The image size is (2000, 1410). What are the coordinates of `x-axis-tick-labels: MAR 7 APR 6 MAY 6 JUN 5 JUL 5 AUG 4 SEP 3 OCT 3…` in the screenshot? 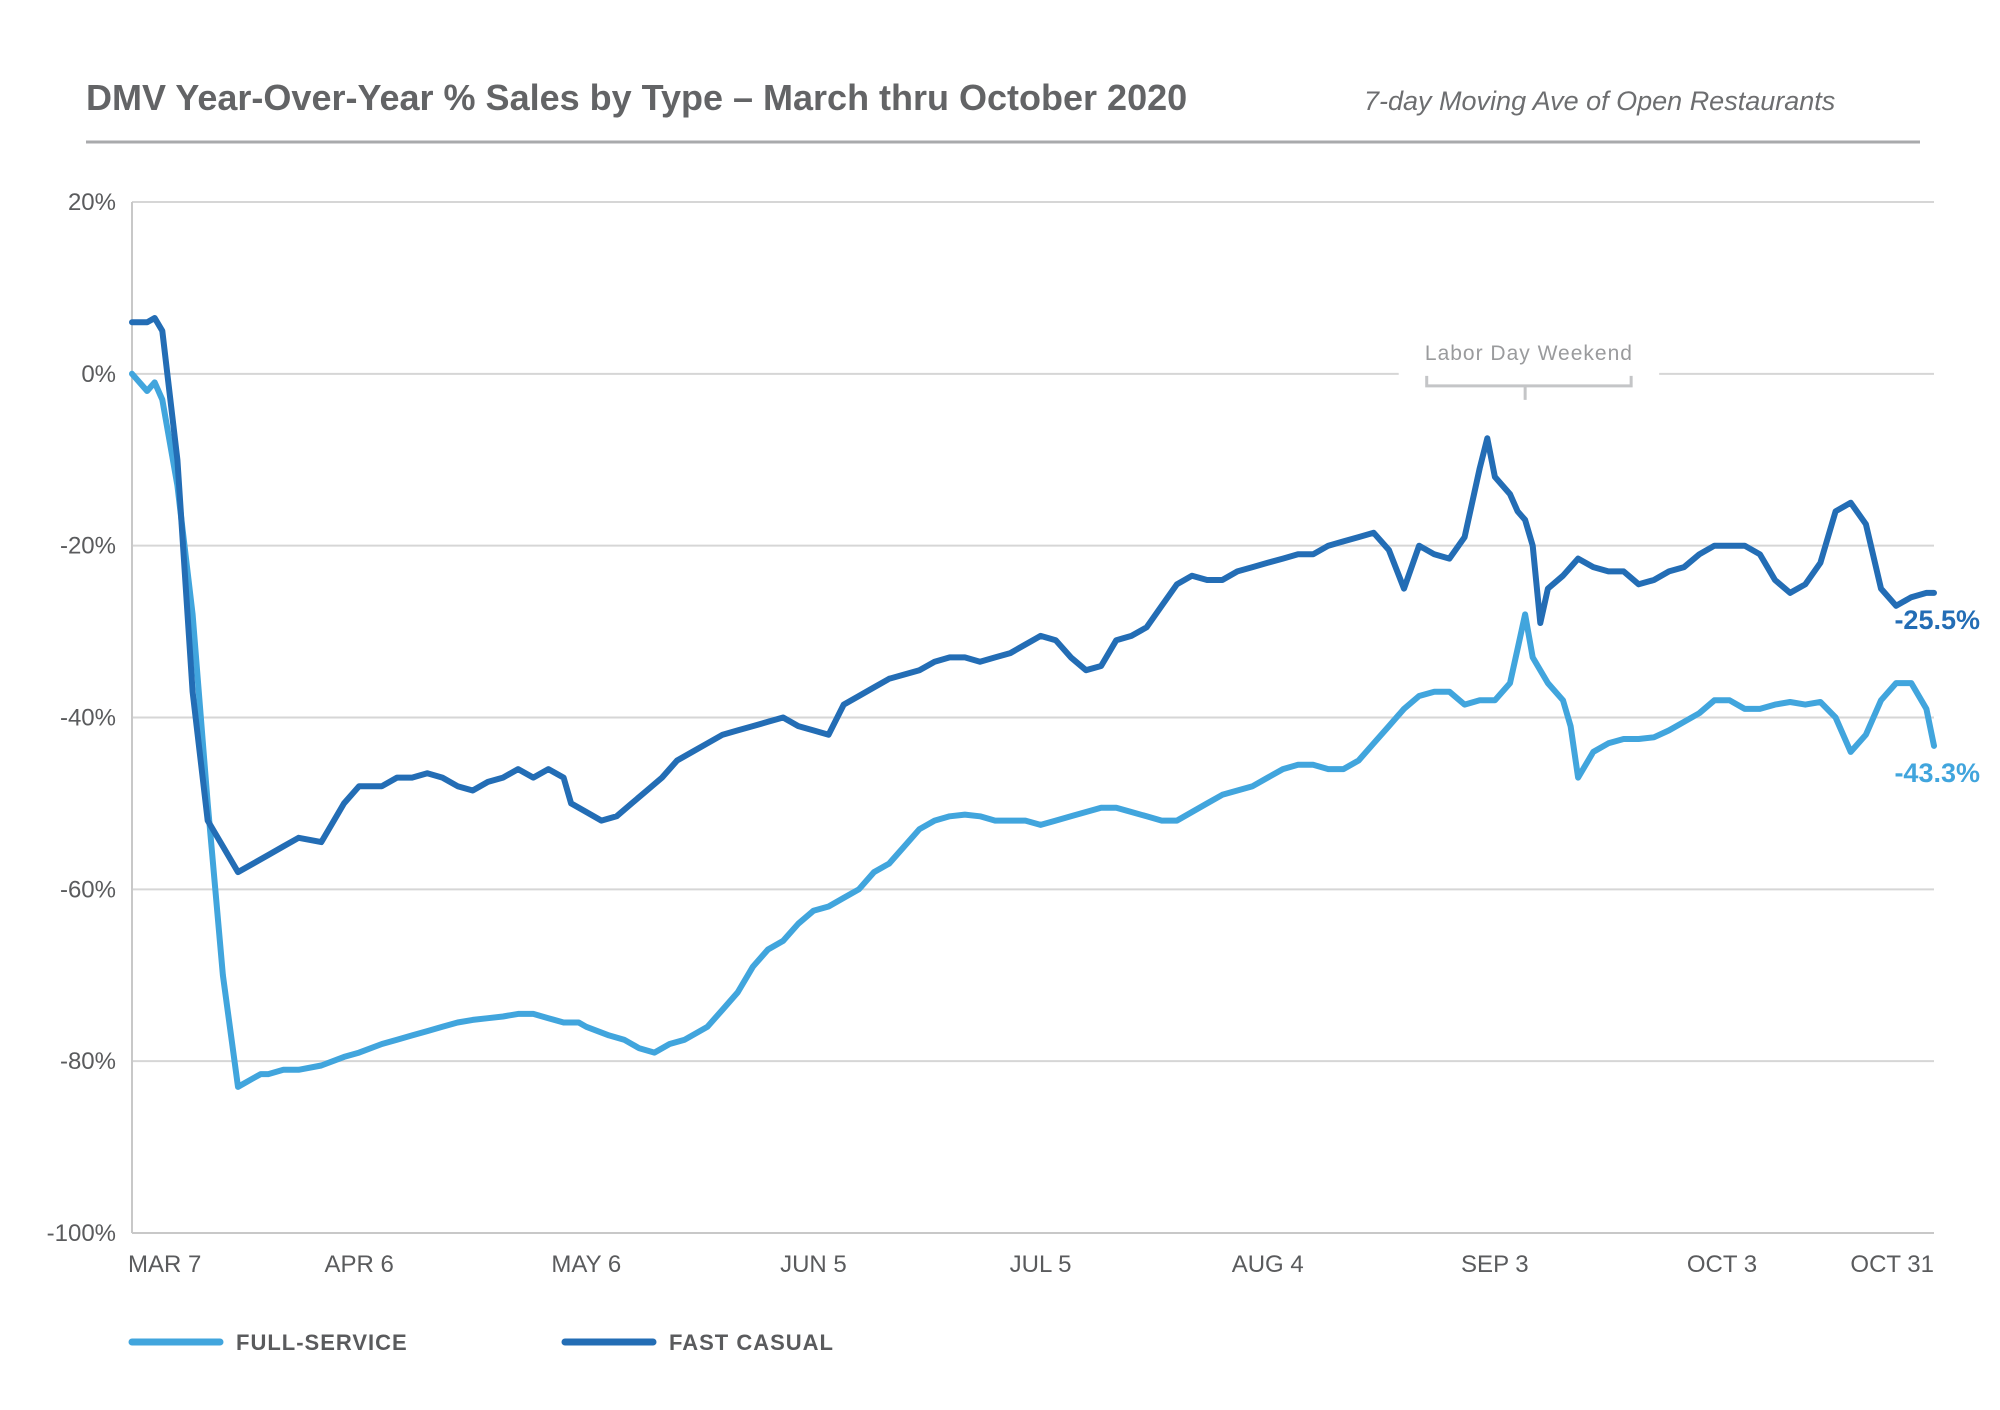 It's located at (1031, 1264).